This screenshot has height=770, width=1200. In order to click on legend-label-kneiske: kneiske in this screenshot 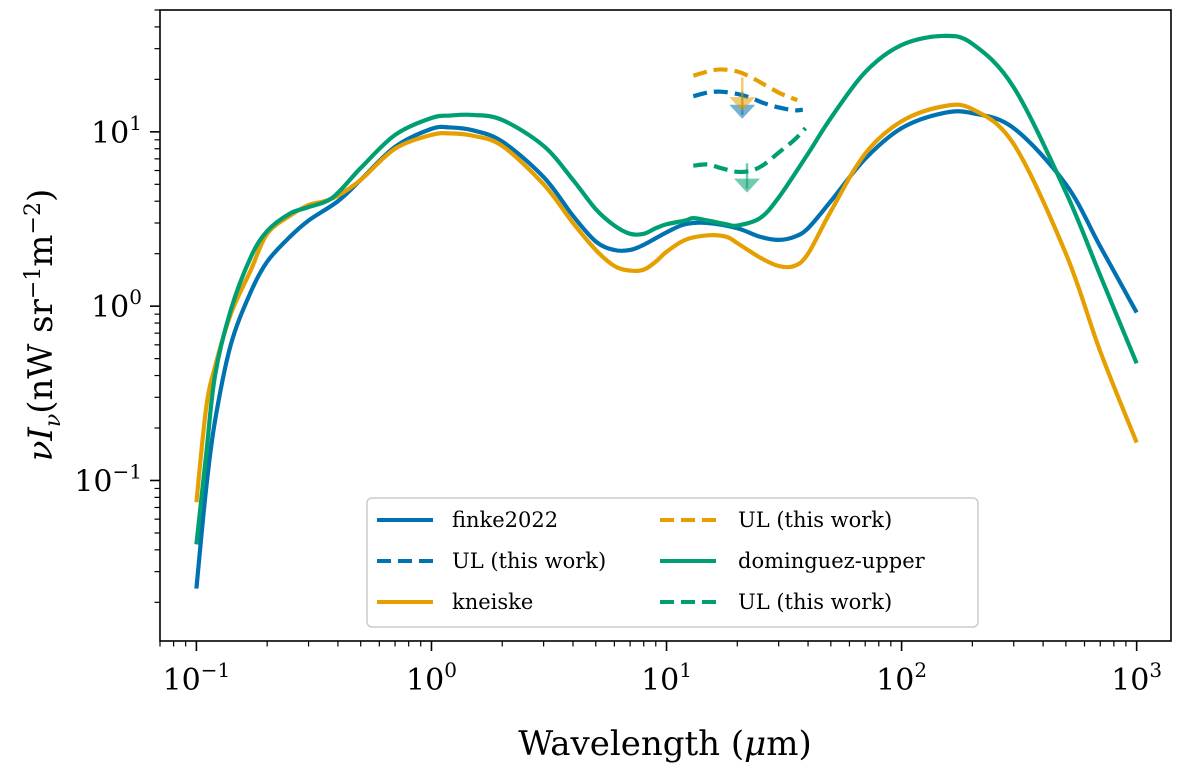, I will do `click(492, 602)`.